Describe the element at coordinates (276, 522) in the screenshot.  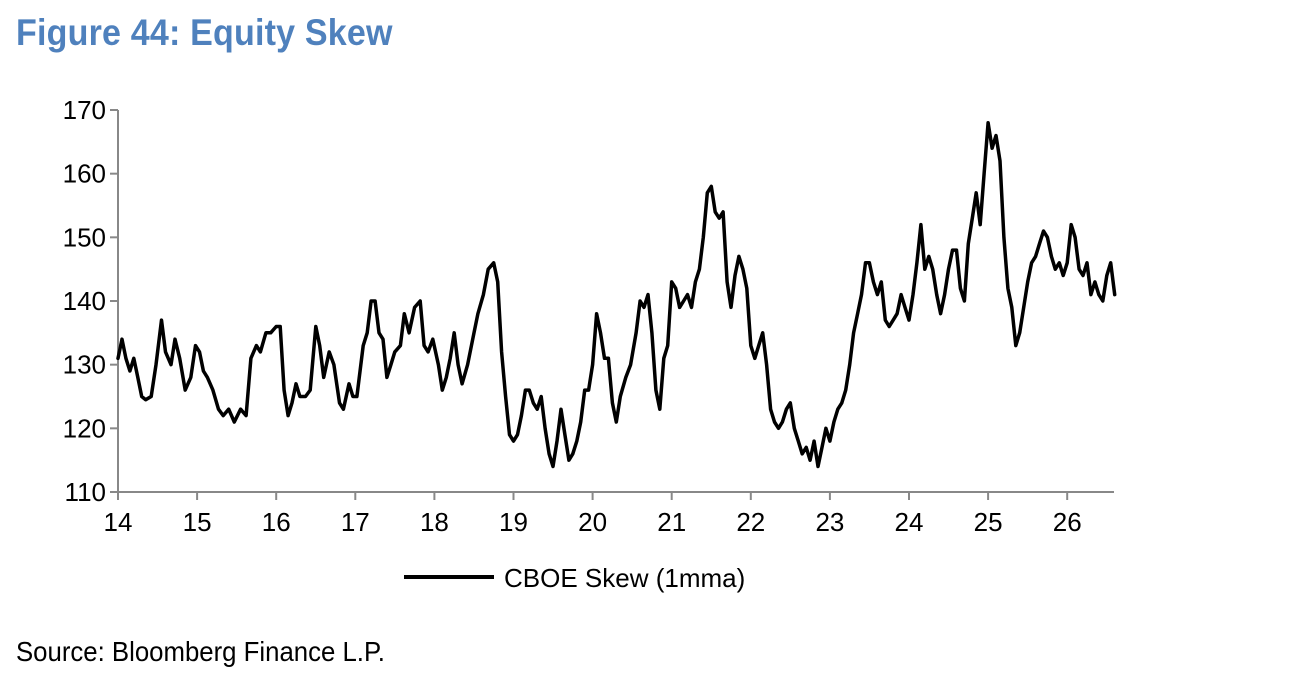
I see `x-tick-label: 16` at that location.